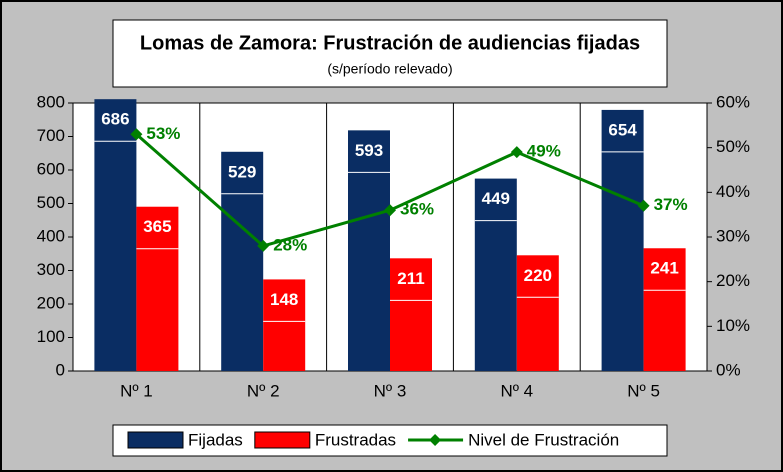  I want to click on legend-label: Fijadas, so click(215, 439).